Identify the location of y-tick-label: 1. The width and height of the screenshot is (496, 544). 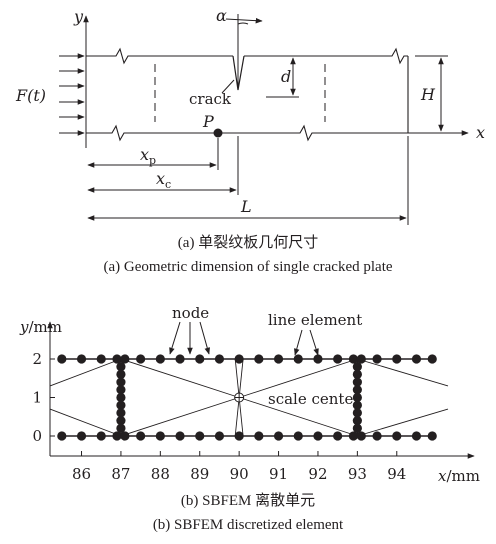
(37, 398).